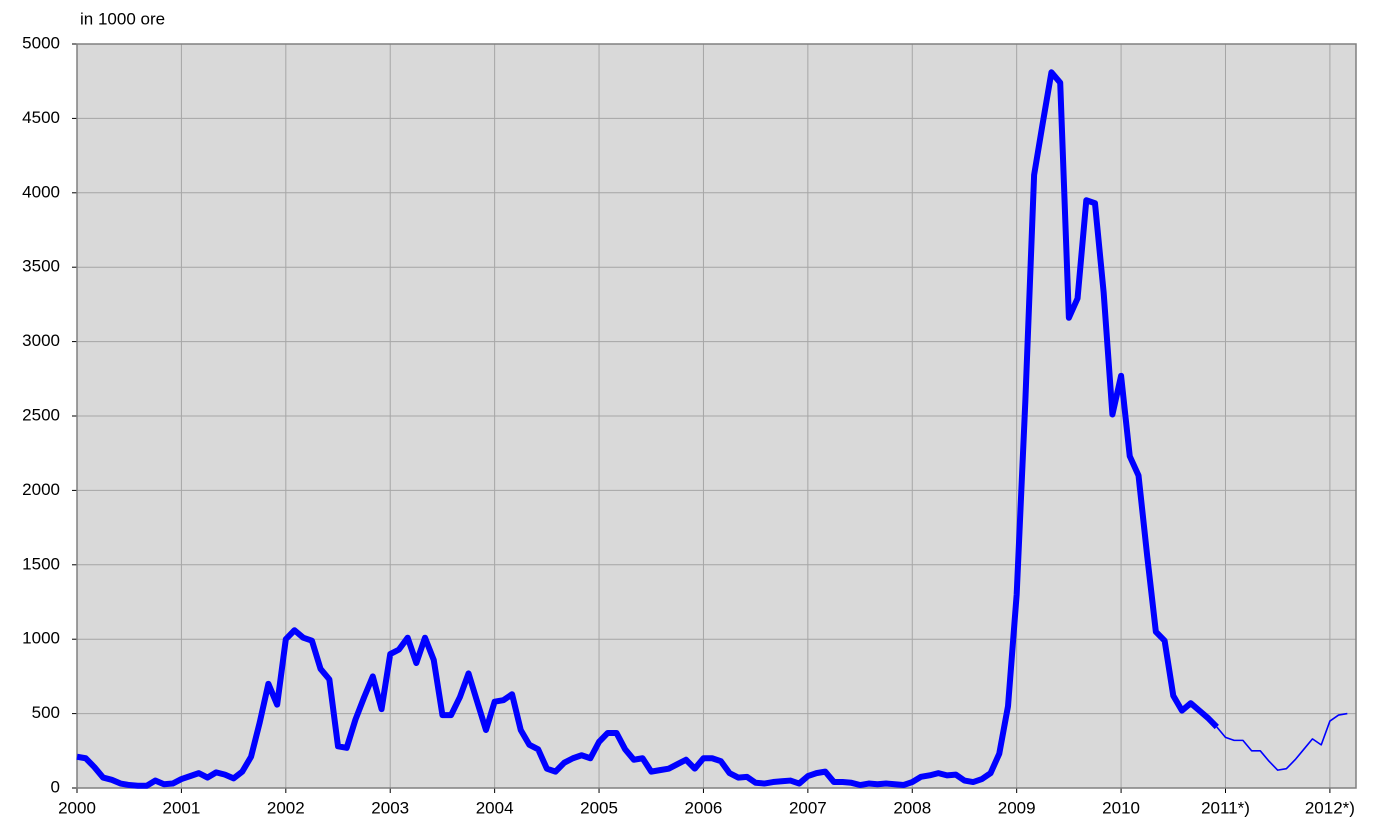 Image resolution: width=1377 pixels, height=827 pixels. Describe the element at coordinates (912, 807) in the screenshot. I see `x-tick-label: 2008` at that location.